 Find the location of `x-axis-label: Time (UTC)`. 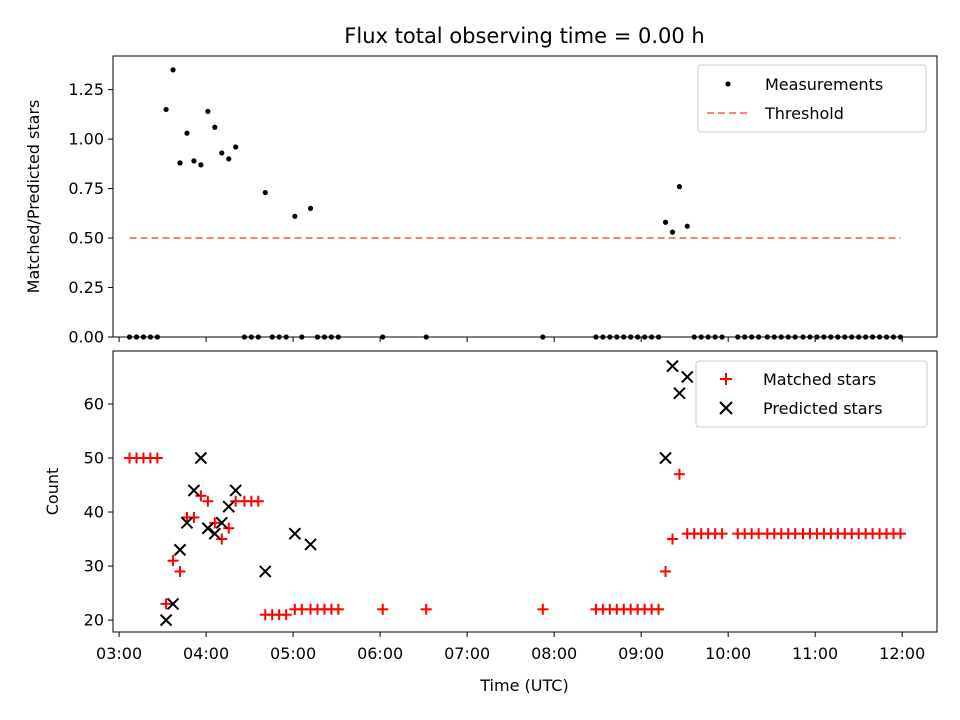

x-axis-label: Time (UTC) is located at coordinates (523, 685).